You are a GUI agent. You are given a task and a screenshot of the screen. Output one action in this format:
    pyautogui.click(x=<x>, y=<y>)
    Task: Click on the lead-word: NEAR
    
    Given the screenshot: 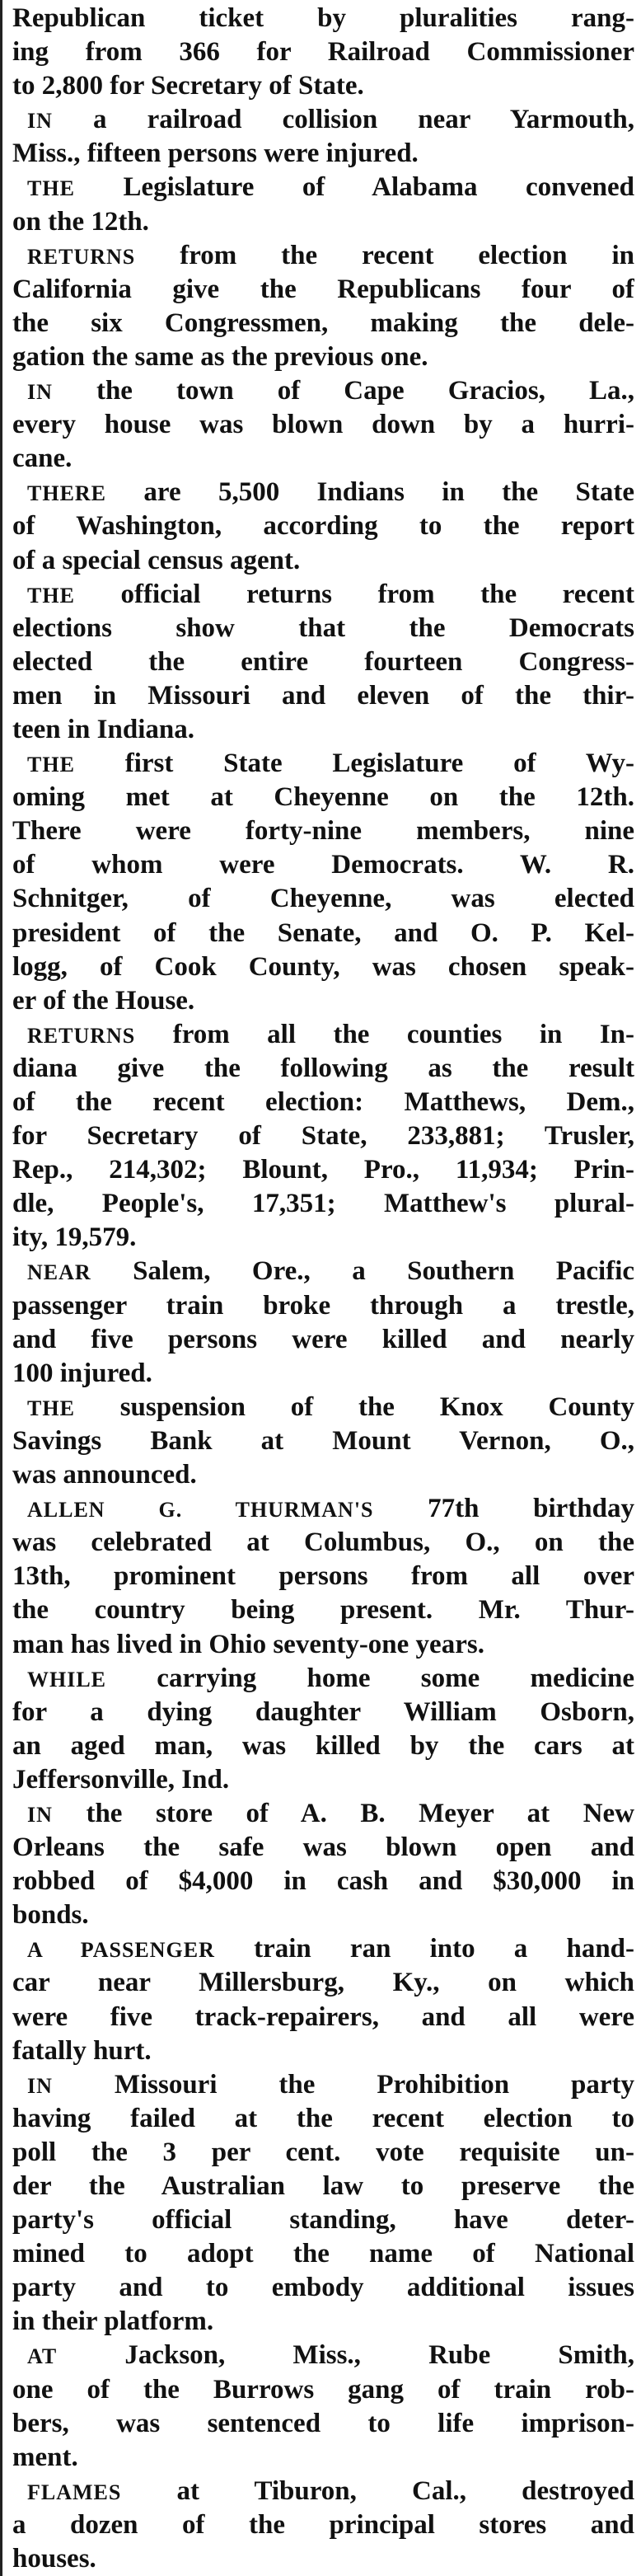 What is the action you would take?
    pyautogui.click(x=59, y=1273)
    